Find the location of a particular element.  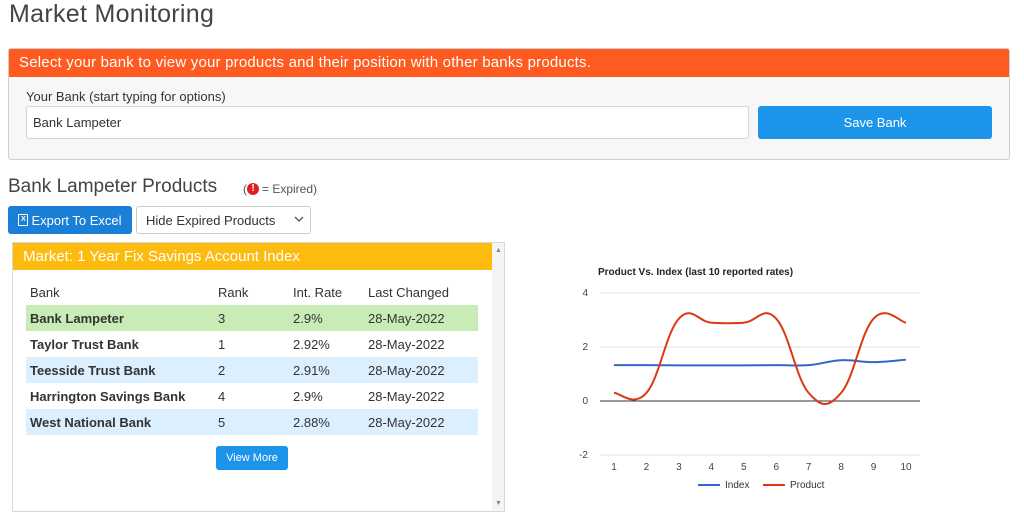

products-heading: Bank Lampeter Products is located at coordinates (113, 186).